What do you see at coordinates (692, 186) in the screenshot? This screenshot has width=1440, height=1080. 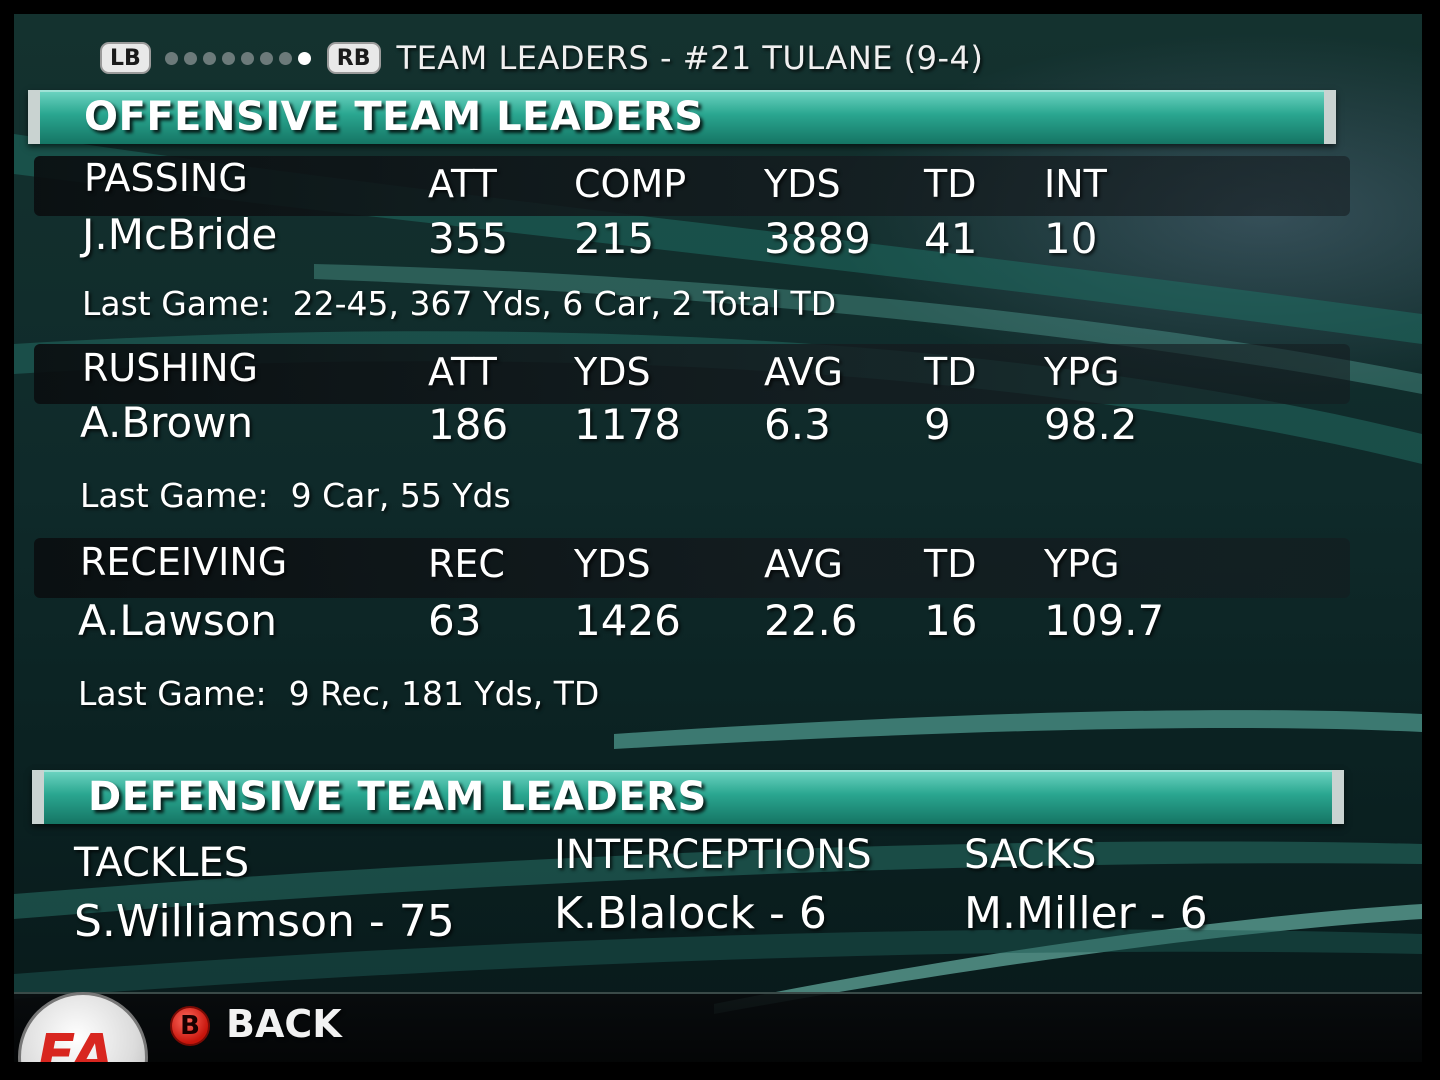 I see `passing-header-row` at bounding box center [692, 186].